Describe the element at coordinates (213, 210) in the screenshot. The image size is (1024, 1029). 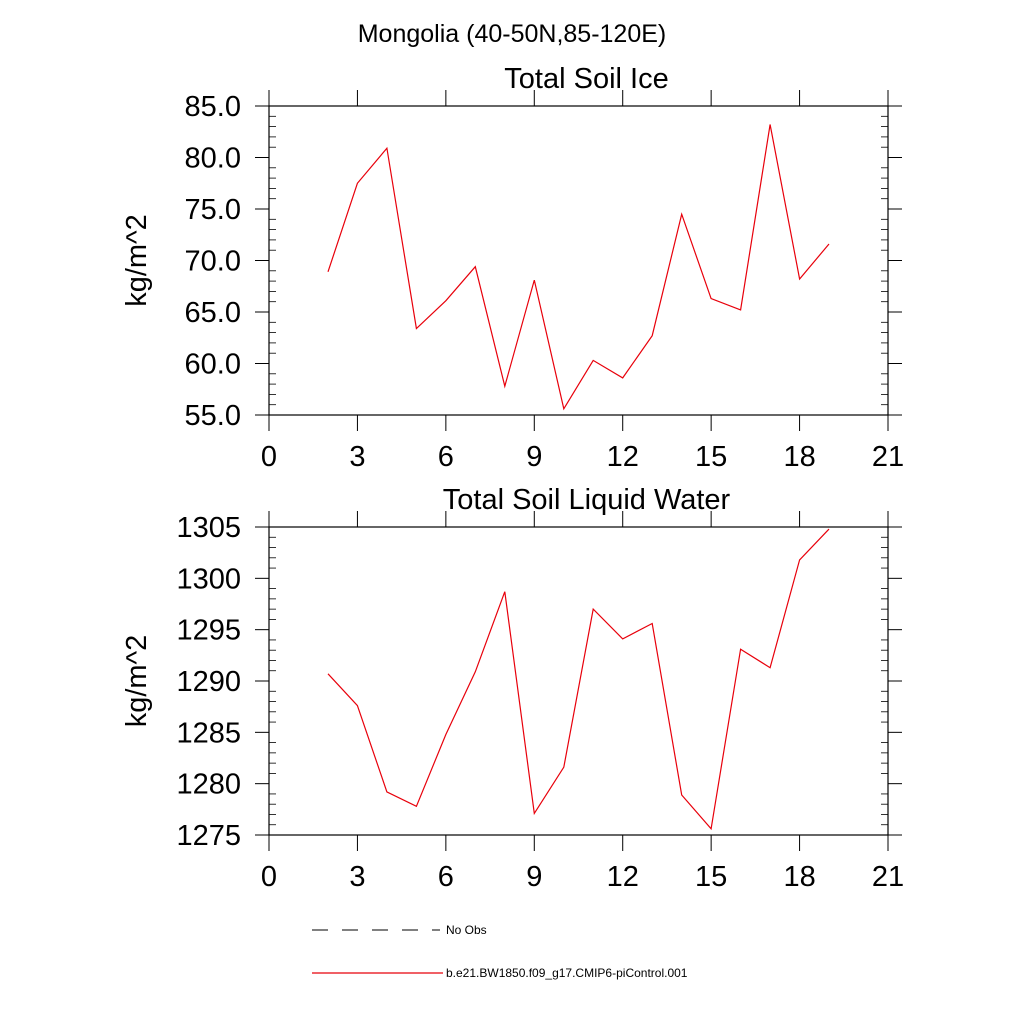
I see `y-tick-label: 75.0` at that location.